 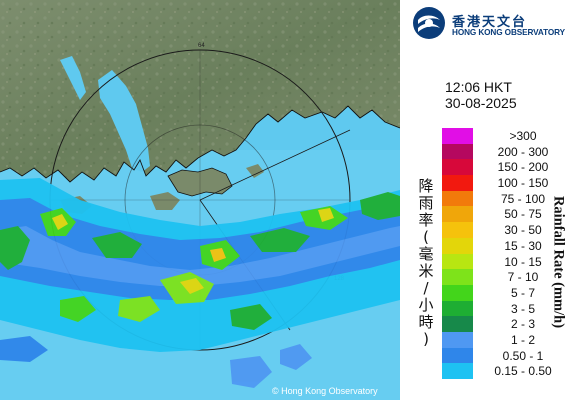 I want to click on legend-label: 3 - 5, so click(x=522, y=308).